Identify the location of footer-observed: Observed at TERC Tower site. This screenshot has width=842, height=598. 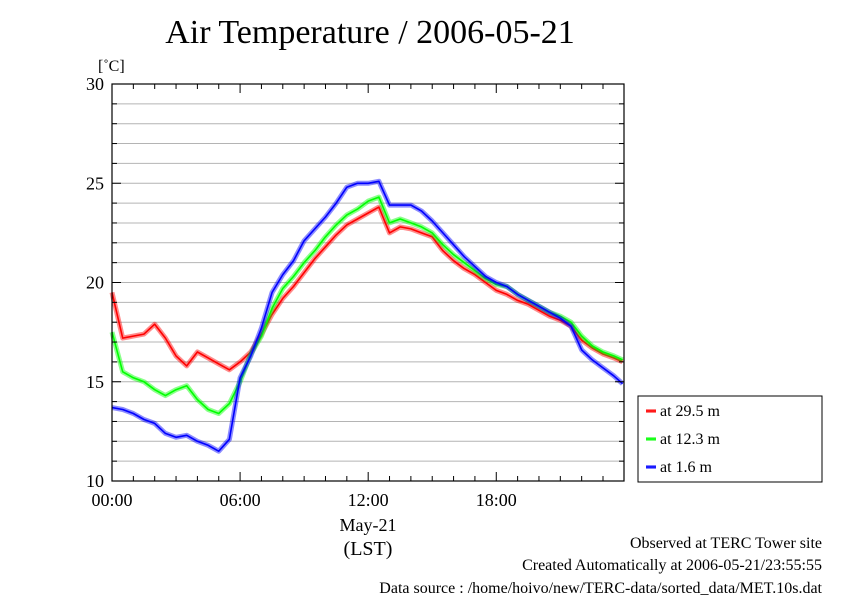
(725, 543).